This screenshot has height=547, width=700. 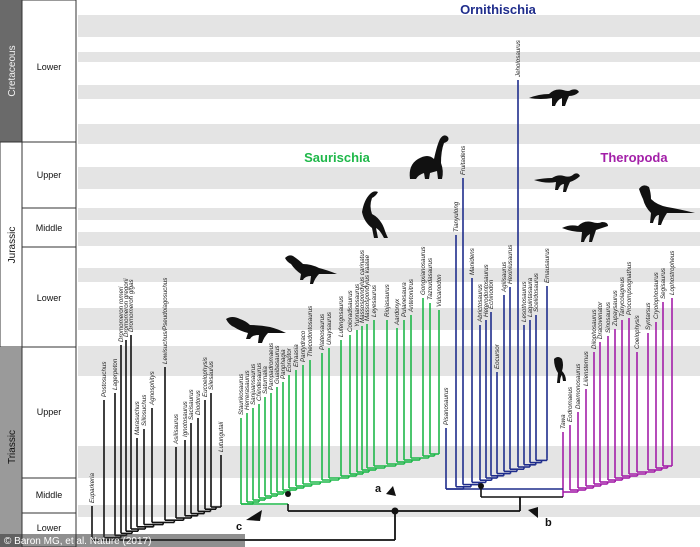 What do you see at coordinates (131, 305) in the screenshot?
I see `taxon-label: Dromomeron gigas` at bounding box center [131, 305].